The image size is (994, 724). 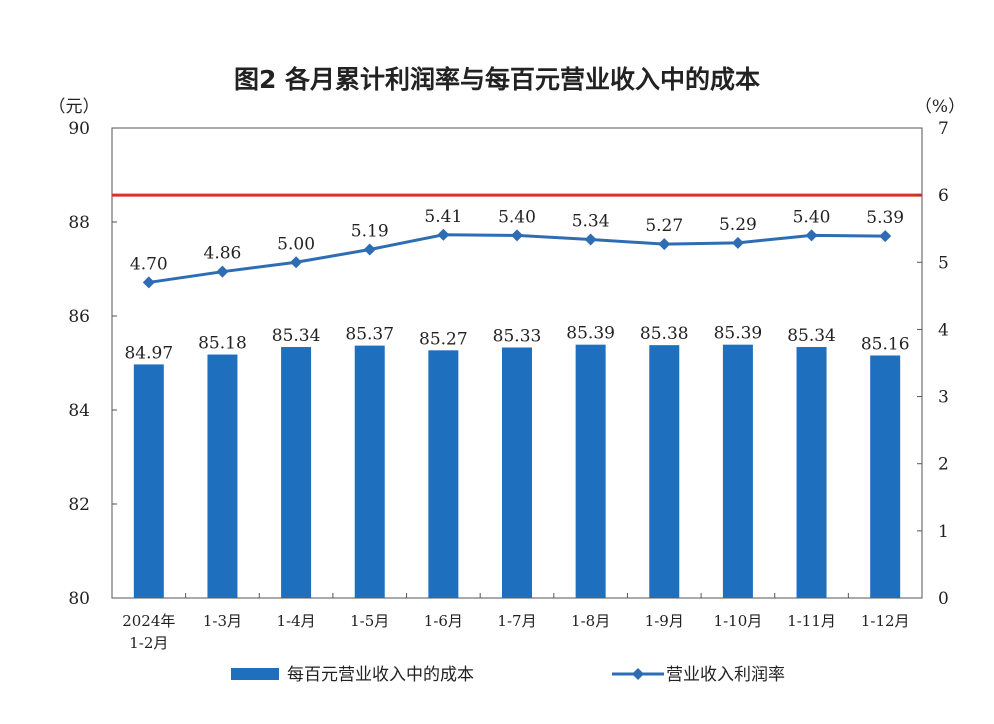 I want to click on legend: 每百元营业收入中的成本 营业收入利润率, so click(x=508, y=675).